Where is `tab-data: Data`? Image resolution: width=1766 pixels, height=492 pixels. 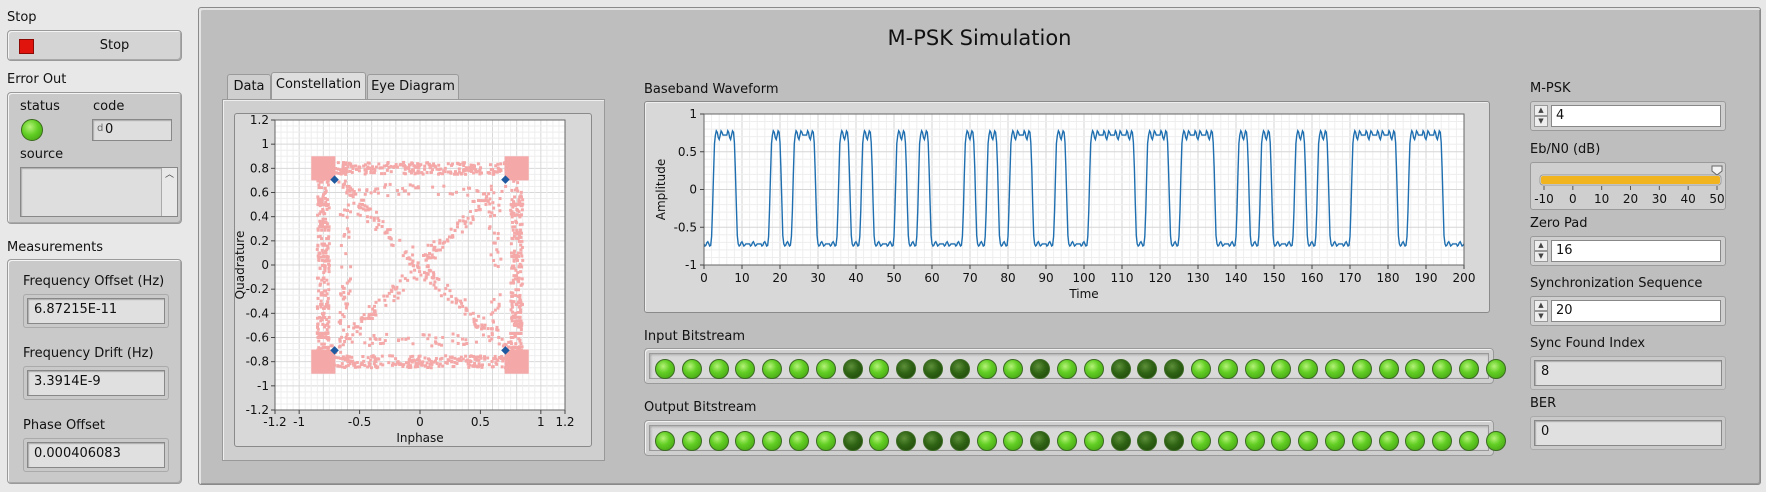 tab-data: Data is located at coordinates (249, 87).